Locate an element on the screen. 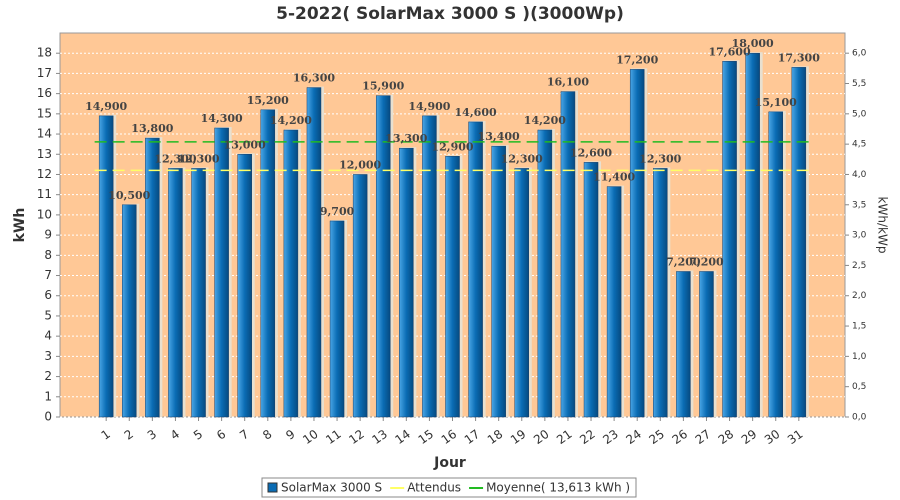 The height and width of the screenshot is (500, 900). legend is located at coordinates (449, 487).